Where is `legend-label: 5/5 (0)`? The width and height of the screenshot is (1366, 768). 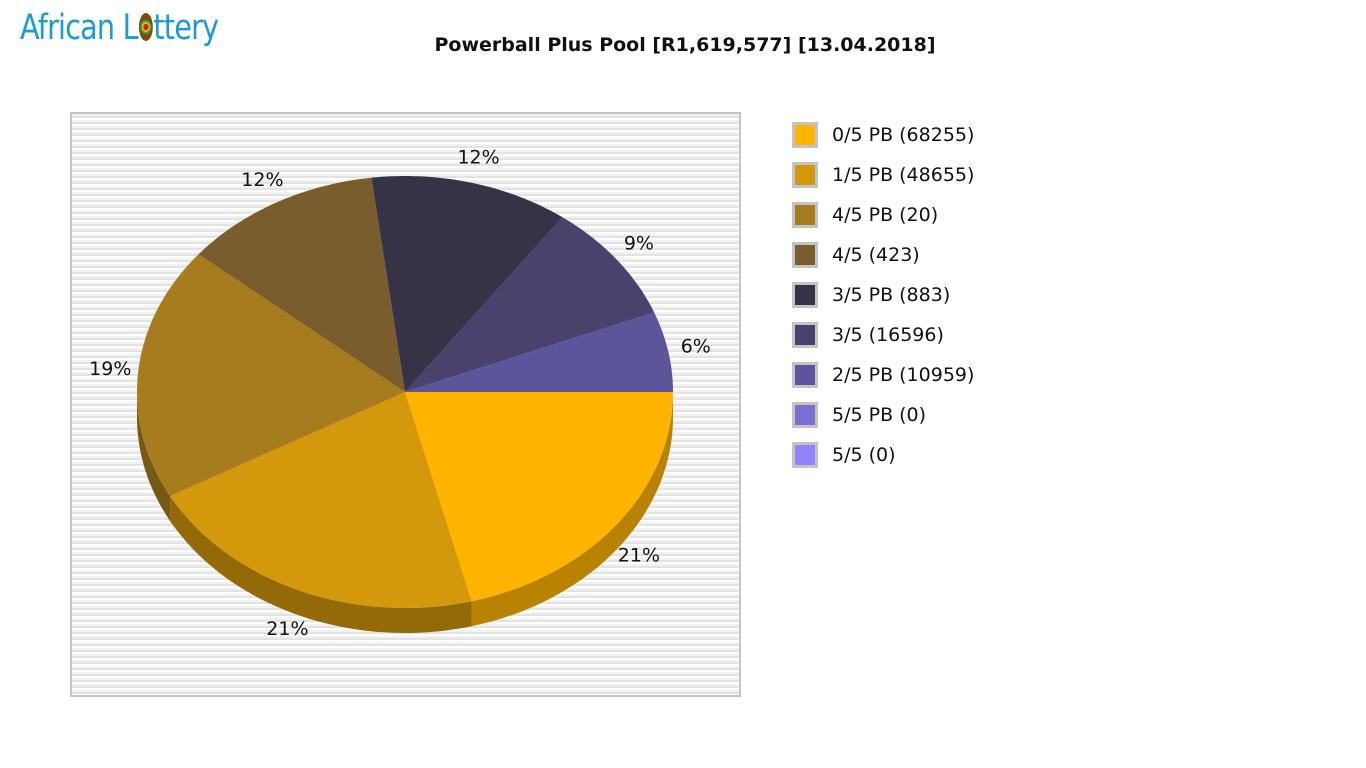 legend-label: 5/5 (0) is located at coordinates (864, 455).